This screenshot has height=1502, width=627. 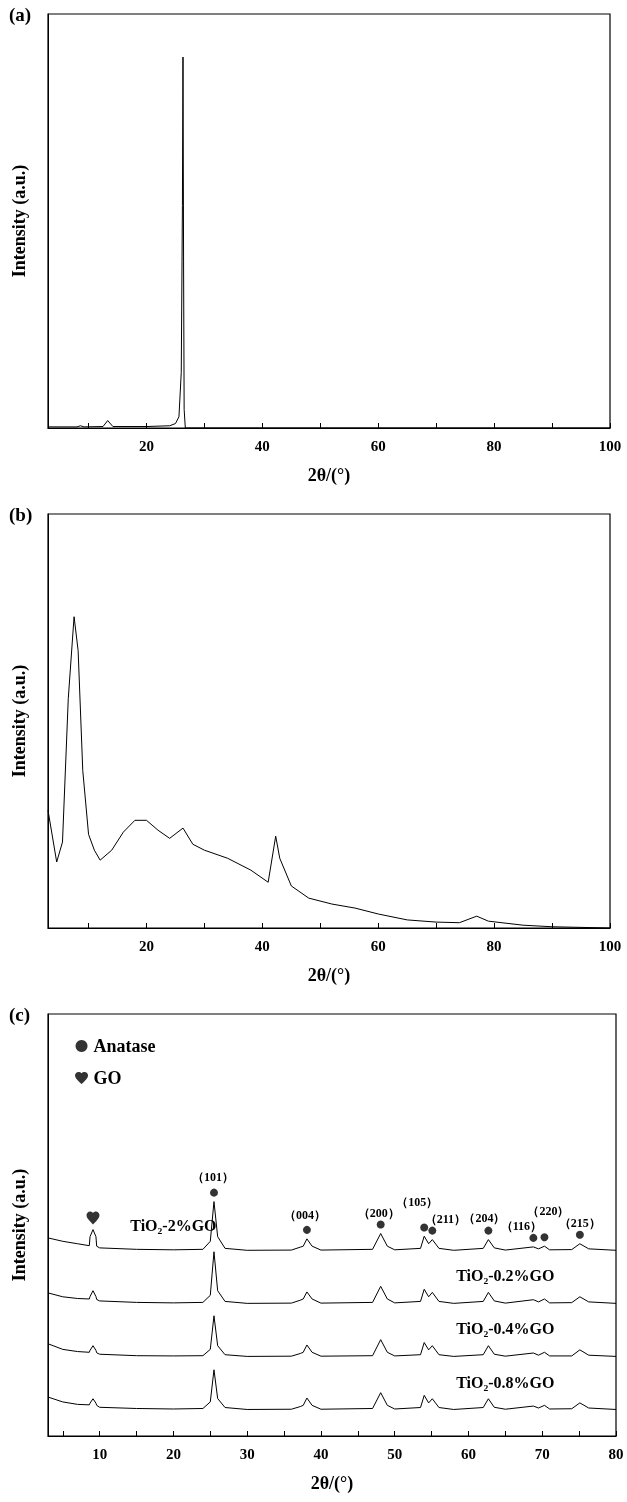 I want to click on x-tick-label: 10, so click(x=100, y=1453).